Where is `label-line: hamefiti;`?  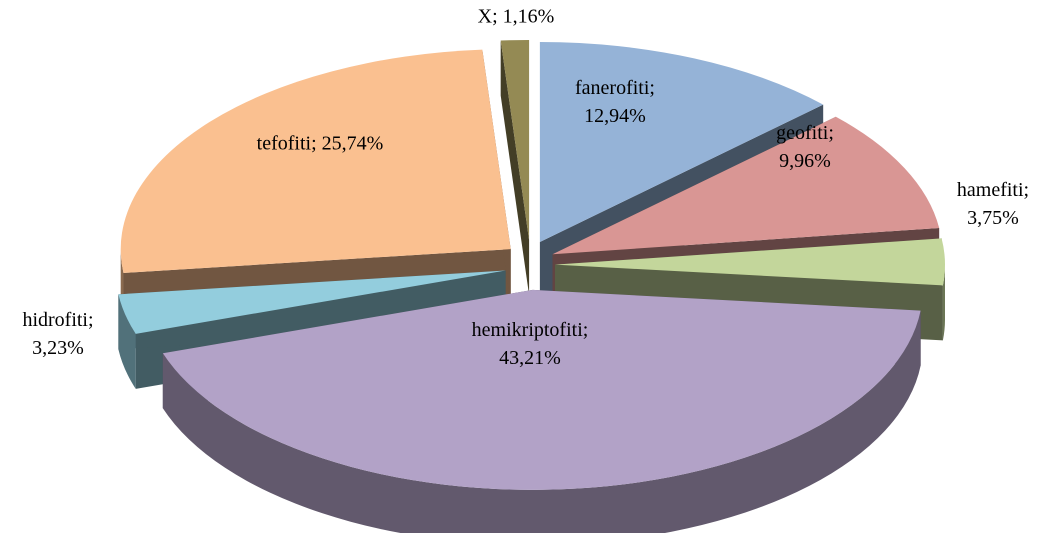
label-line: hamefiti; is located at coordinates (993, 190).